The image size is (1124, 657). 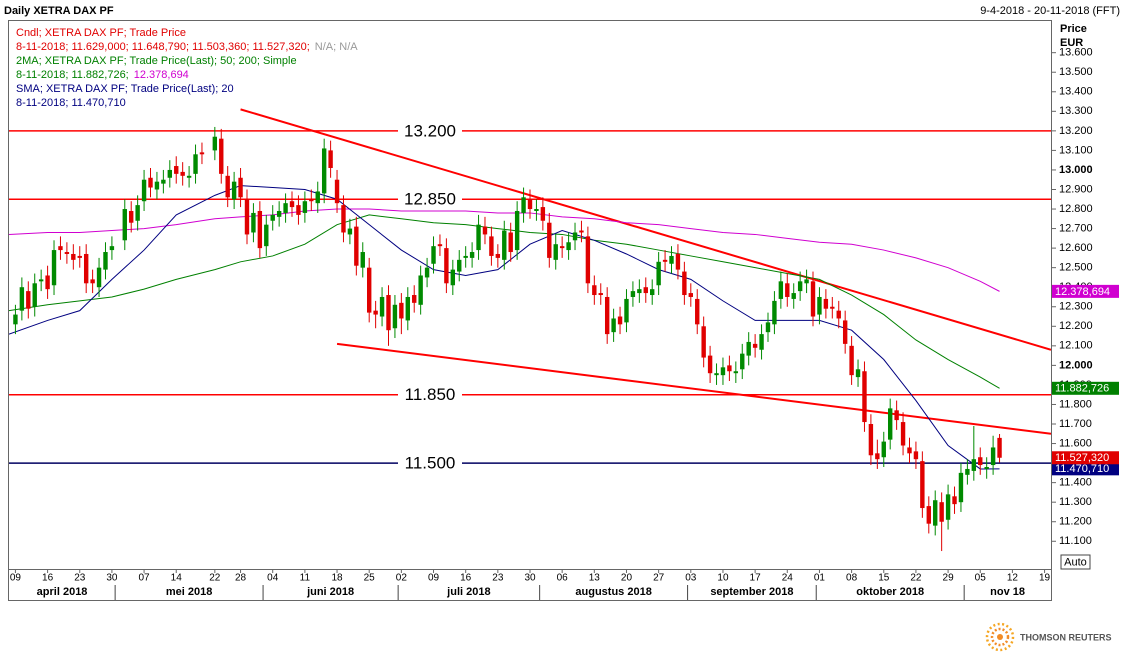 I want to click on last-value-tag, so click(x=1085, y=291).